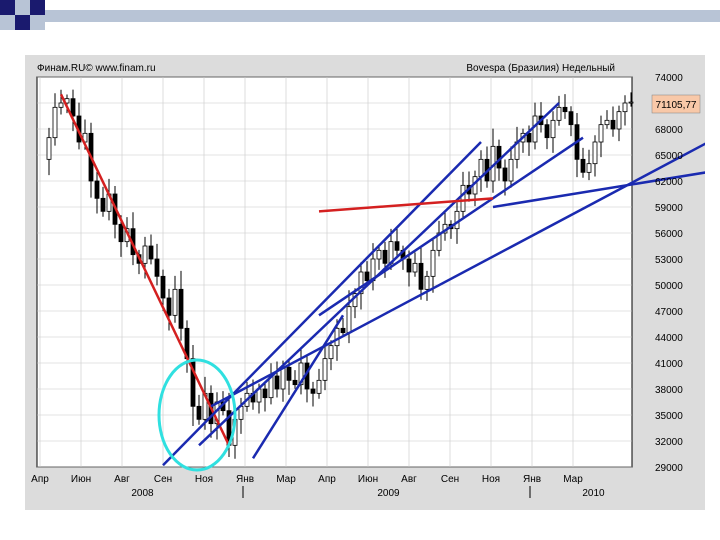 The height and width of the screenshot is (540, 720). What do you see at coordinates (669, 416) in the screenshot?
I see `y-tick-label: 35000` at bounding box center [669, 416].